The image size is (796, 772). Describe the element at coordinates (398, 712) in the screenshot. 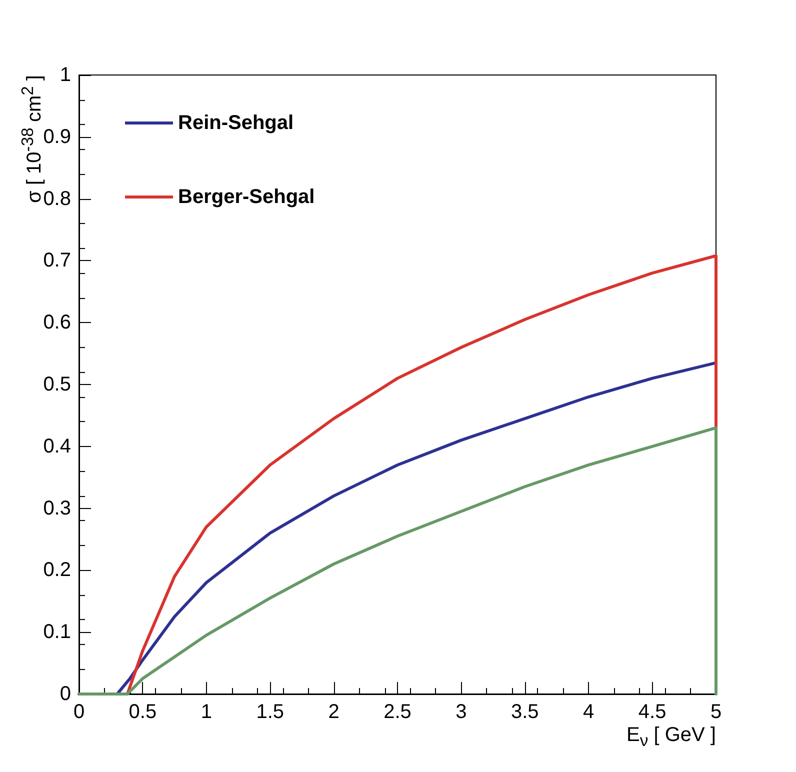

I see `x-tick-label: 2.5` at that location.